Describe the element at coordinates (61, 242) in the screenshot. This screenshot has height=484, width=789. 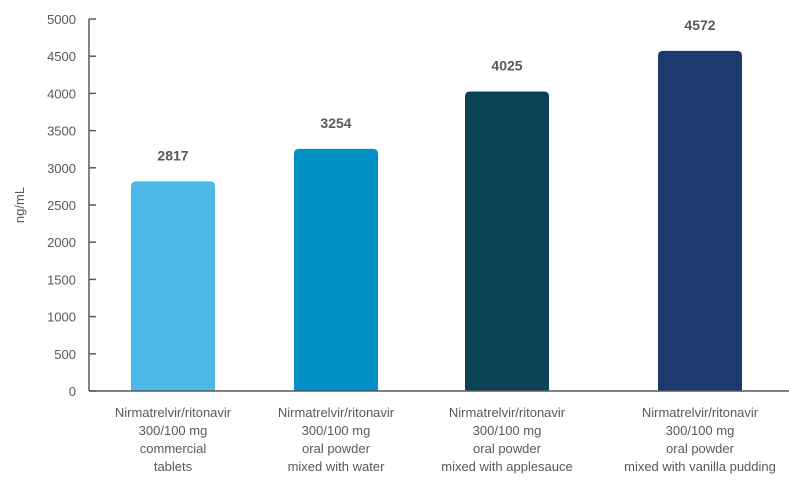
I see `y-tick-label: 2000` at that location.